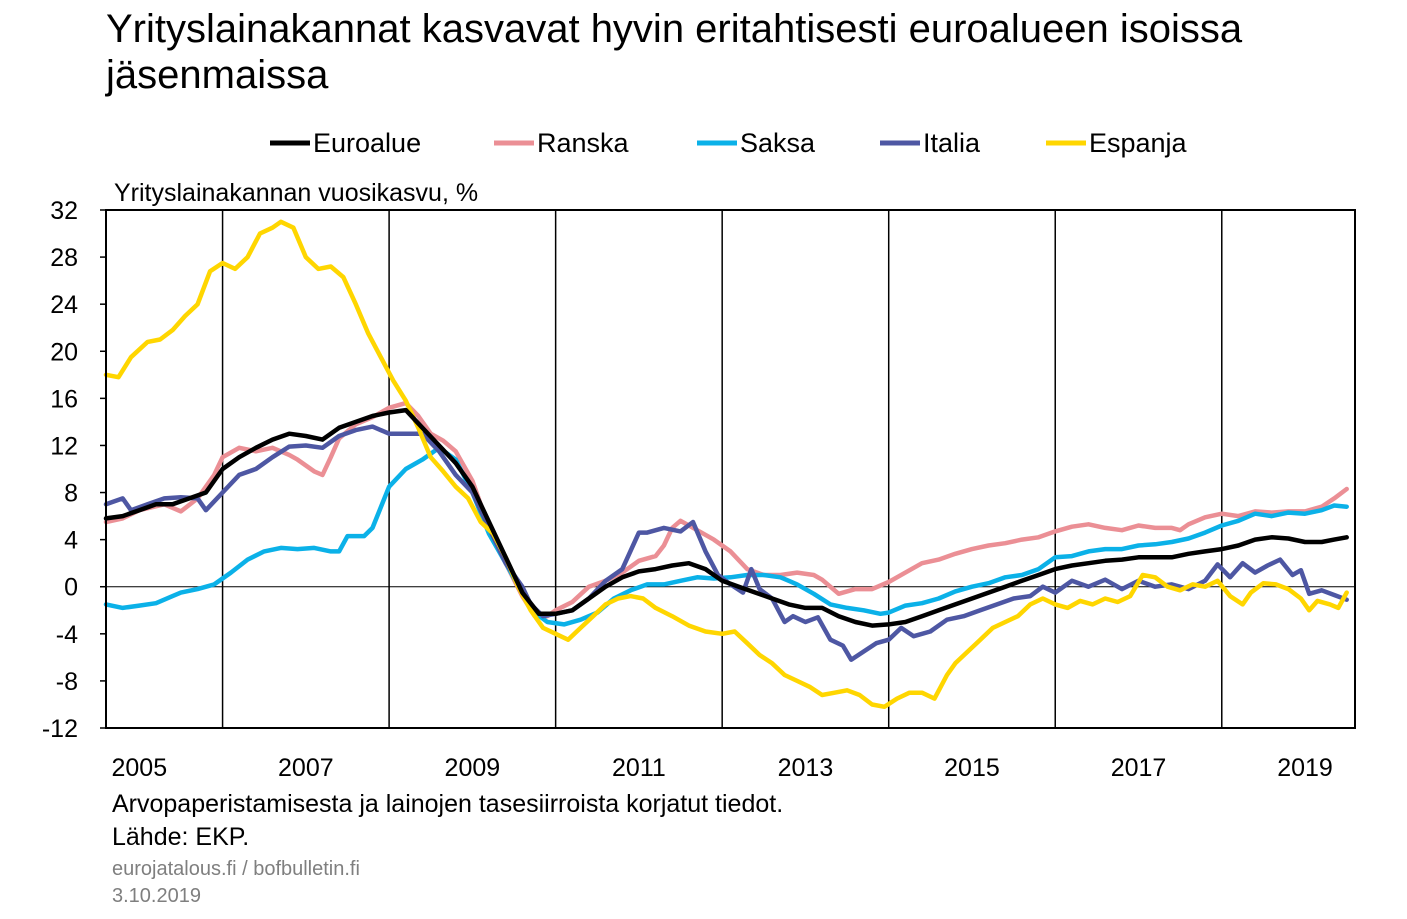 The width and height of the screenshot is (1407, 919). Describe the element at coordinates (296, 193) in the screenshot. I see `y-axis-label: Yrityslainakannan vuosikasvu, %` at that location.